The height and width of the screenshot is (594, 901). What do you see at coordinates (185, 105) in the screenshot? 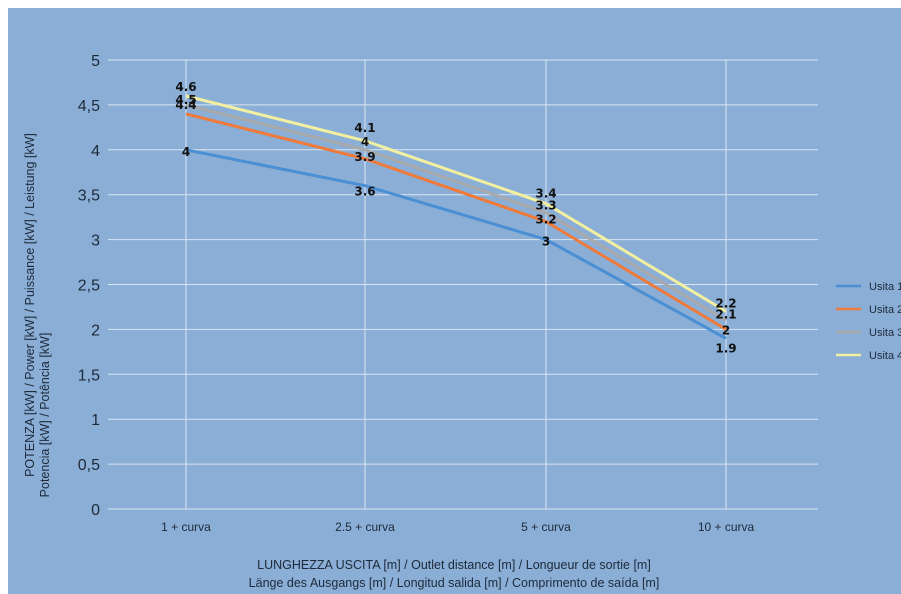
I see `data-label: 4.4` at bounding box center [185, 105].